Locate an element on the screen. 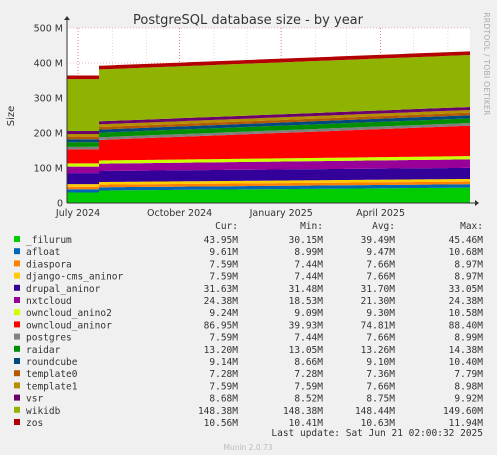  legend-value: 24.38M is located at coordinates (466, 301).